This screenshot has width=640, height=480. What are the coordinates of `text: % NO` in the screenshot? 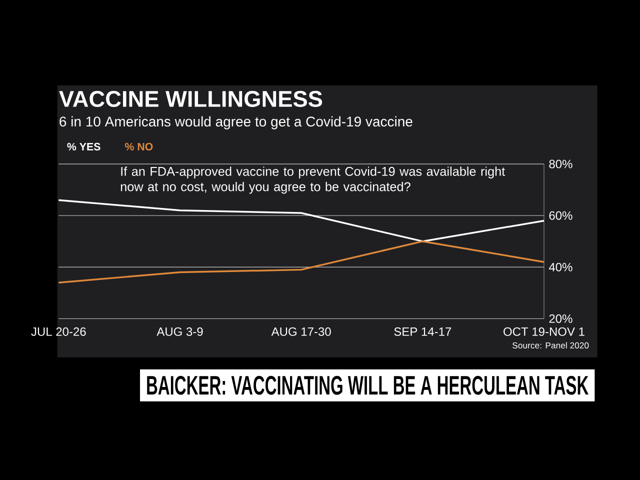 It's located at (139, 146).